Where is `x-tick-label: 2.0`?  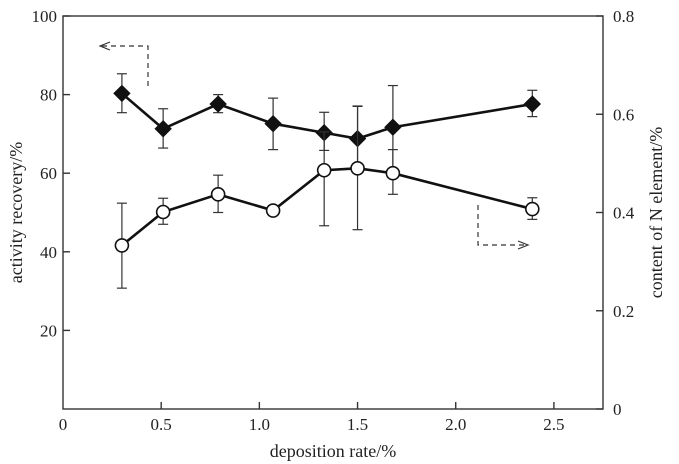
x-tick-label: 2.0 is located at coordinates (455, 424).